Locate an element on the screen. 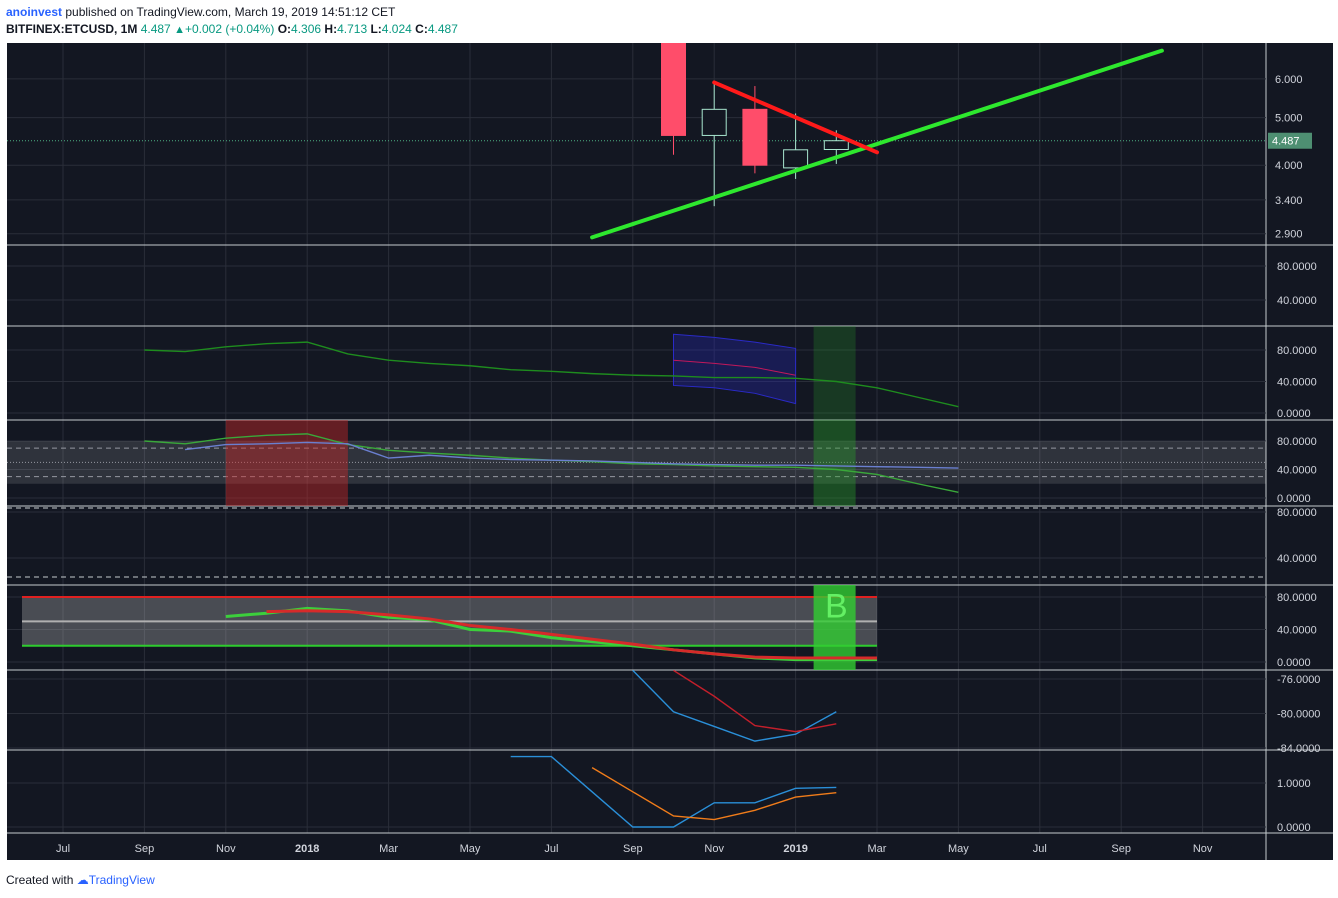 This screenshot has width=1338, height=898. created-with-text: Created with is located at coordinates (40, 880).